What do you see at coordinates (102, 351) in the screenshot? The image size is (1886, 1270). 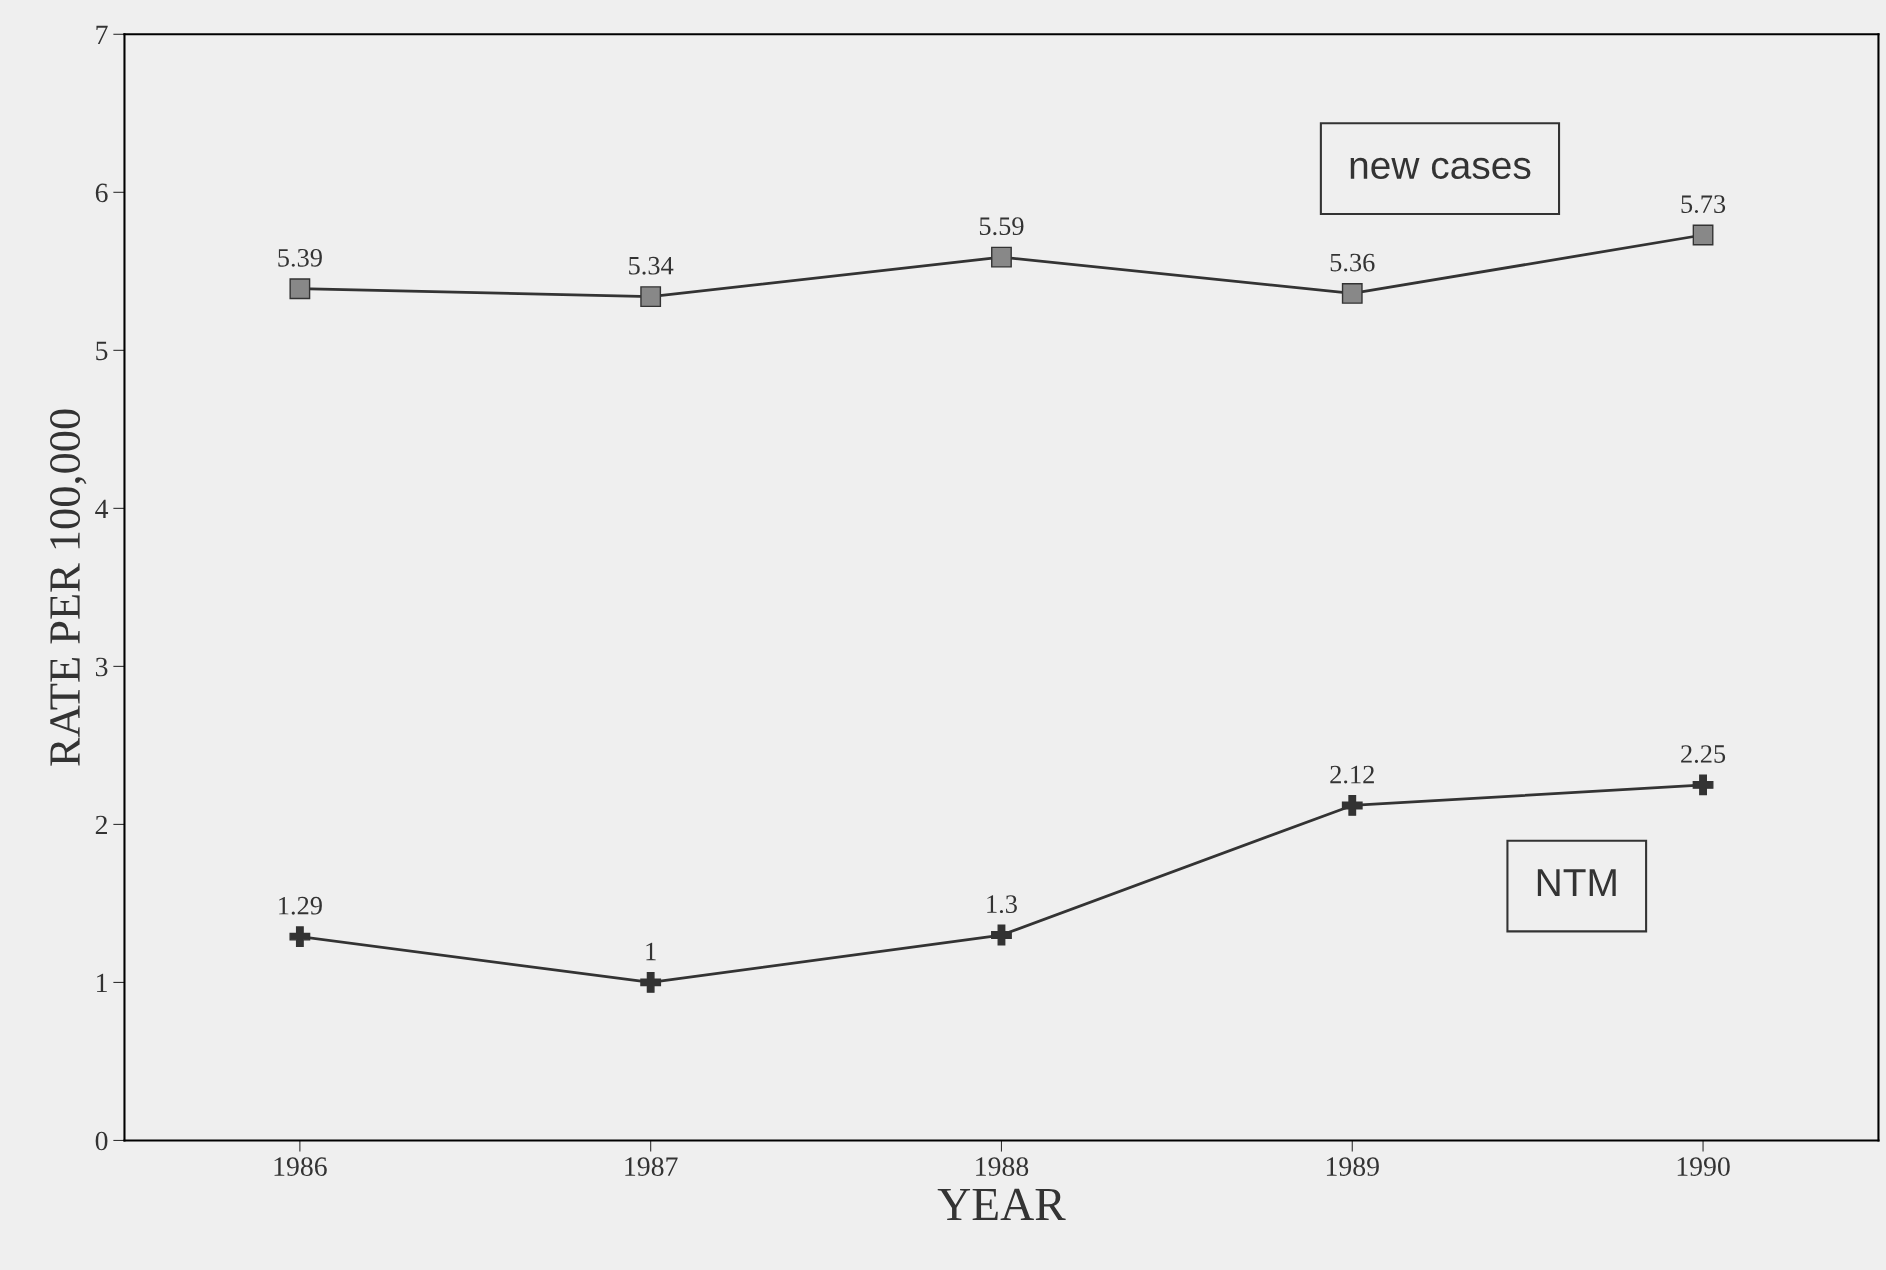 I see `y-tick-label: 5` at bounding box center [102, 351].